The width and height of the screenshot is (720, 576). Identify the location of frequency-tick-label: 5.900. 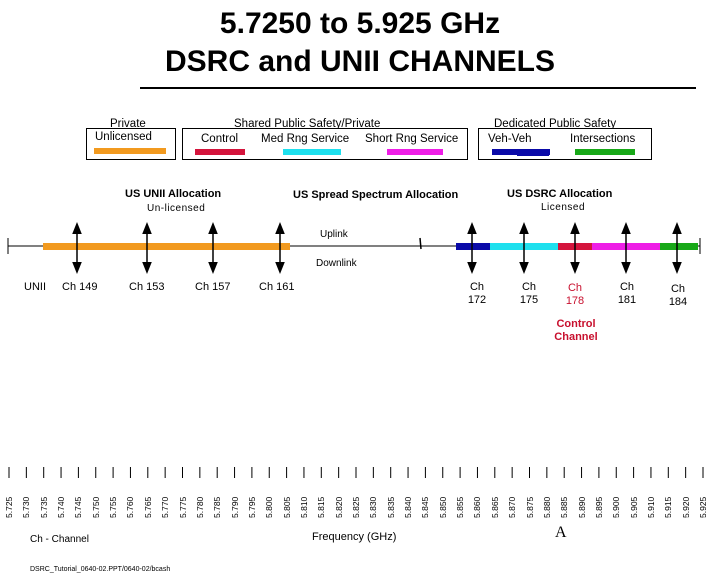
(616, 507).